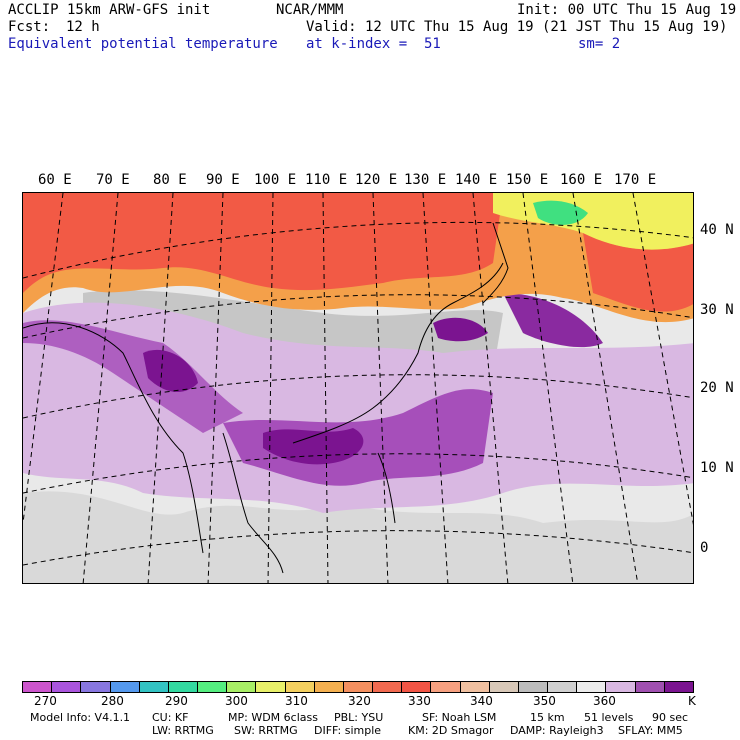 The width and height of the screenshot is (740, 740). I want to click on colorbar-tick: 310, so click(296, 701).